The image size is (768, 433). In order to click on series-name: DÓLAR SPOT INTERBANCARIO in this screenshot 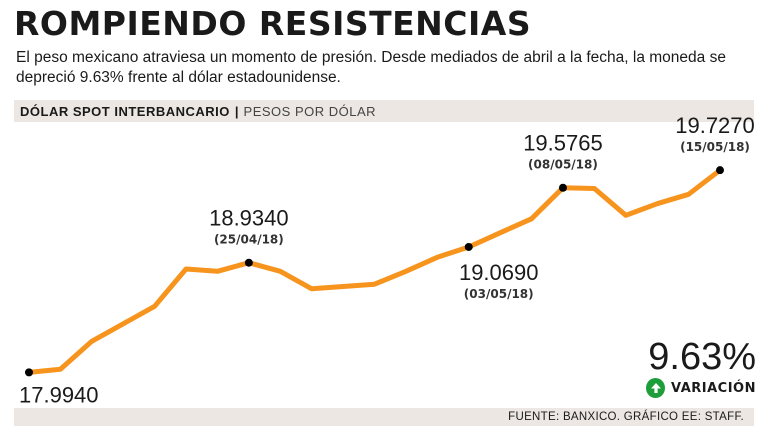, I will do `click(125, 111)`.